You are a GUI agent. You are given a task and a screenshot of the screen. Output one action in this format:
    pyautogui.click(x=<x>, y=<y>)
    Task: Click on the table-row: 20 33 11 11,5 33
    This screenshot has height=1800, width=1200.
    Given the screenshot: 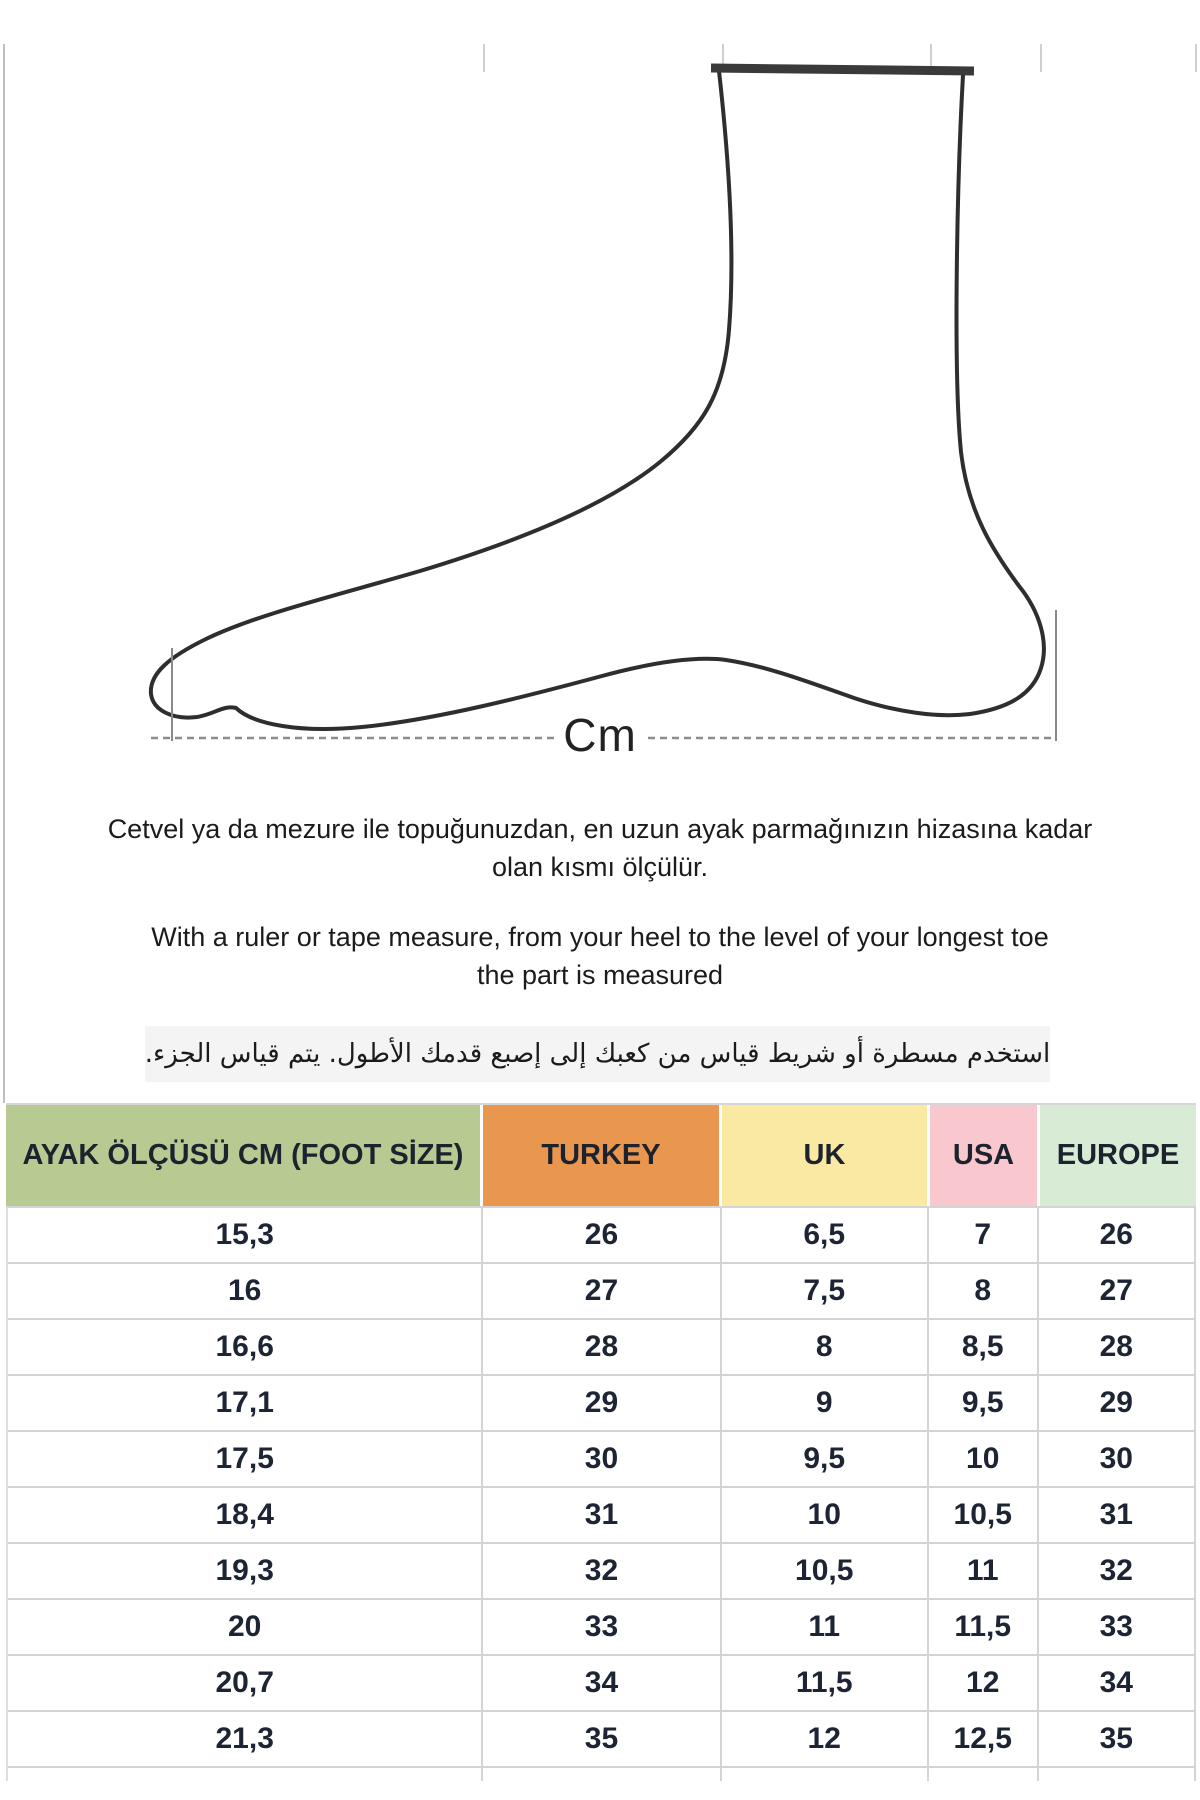 What is the action you would take?
    pyautogui.click(x=601, y=1628)
    